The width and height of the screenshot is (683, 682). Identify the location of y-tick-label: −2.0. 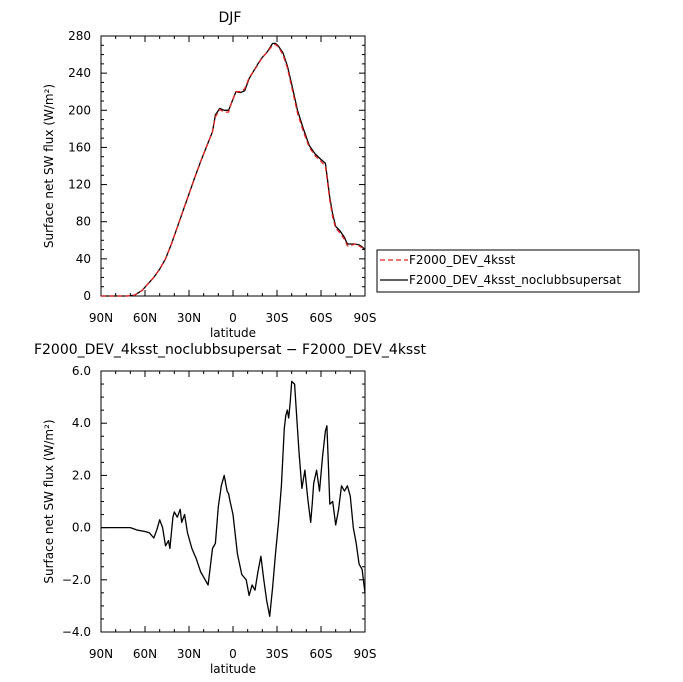
(76, 580).